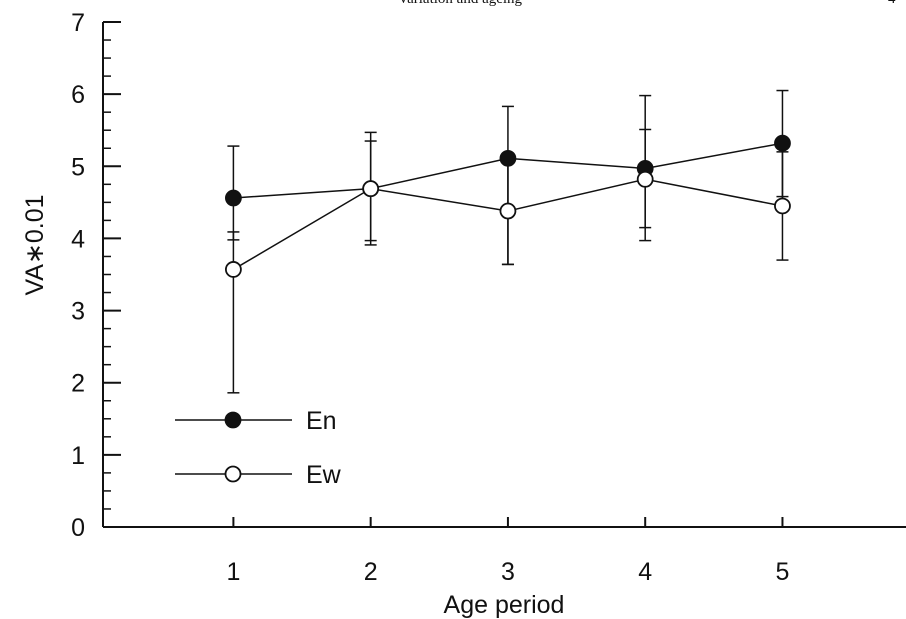 This screenshot has width=906, height=619. What do you see at coordinates (508, 572) in the screenshot?
I see `x-tick-label: 3` at bounding box center [508, 572].